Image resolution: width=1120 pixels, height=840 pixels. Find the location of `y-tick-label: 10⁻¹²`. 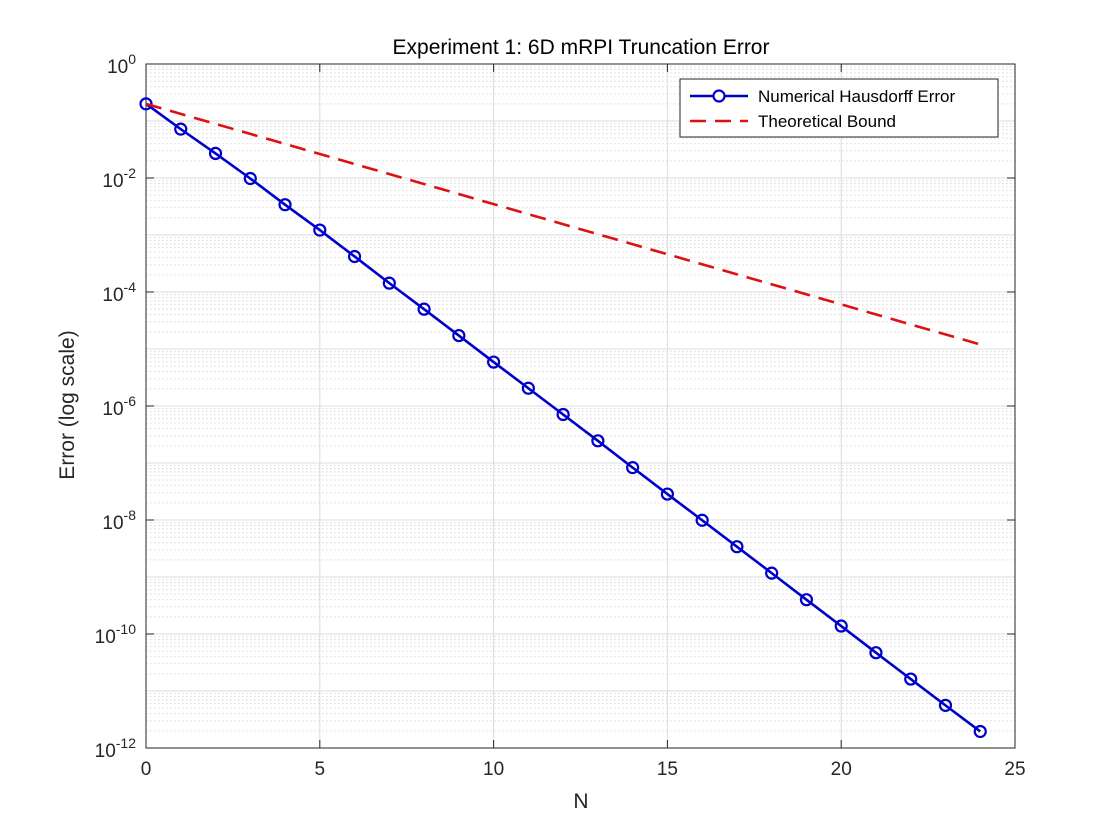

y-tick-label: 10⁻¹² is located at coordinates (116, 748).